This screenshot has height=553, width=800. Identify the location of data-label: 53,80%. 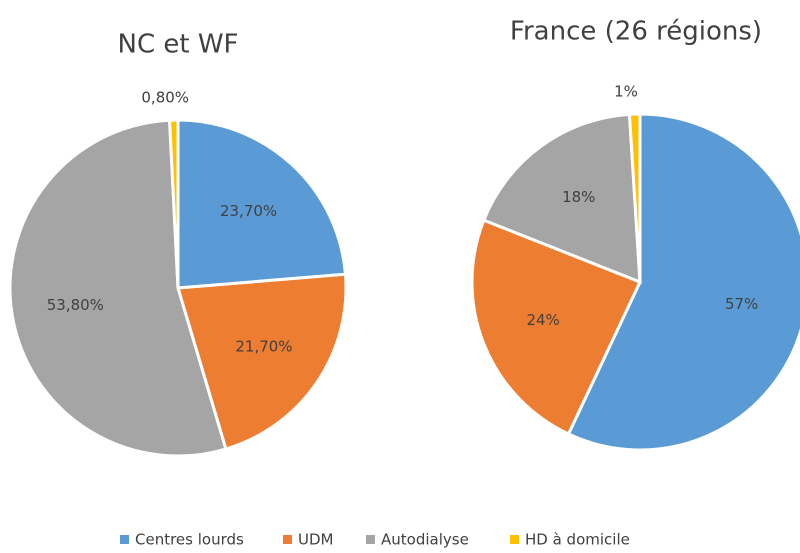
(75, 305).